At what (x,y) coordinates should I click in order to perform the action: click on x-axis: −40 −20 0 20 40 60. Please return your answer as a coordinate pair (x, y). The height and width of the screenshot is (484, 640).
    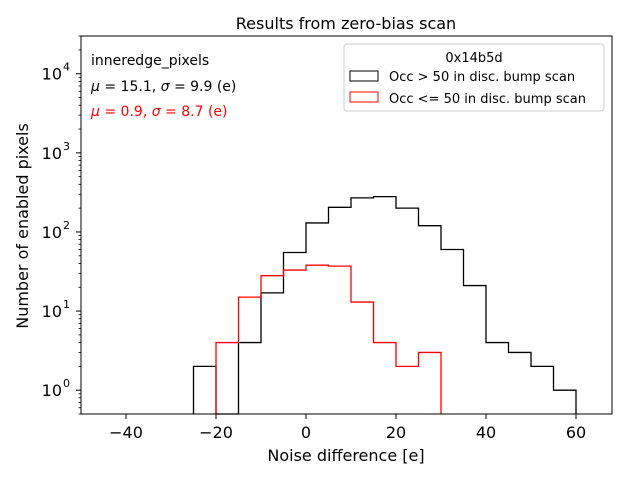
    Looking at the image, I should click on (347, 428).